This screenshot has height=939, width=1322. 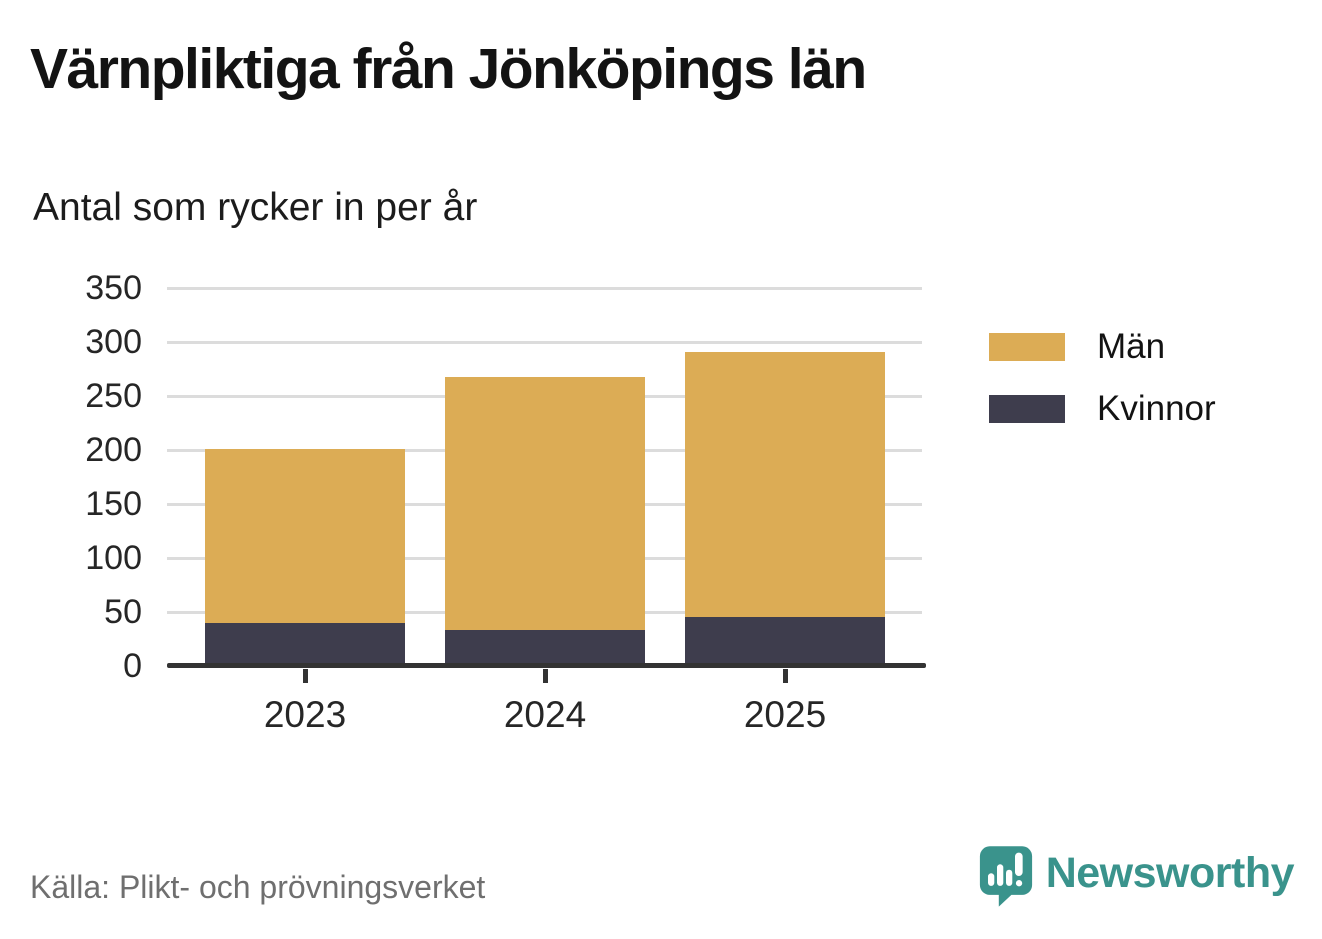 I want to click on brand-lockup: Newsworthy, so click(x=1137, y=876).